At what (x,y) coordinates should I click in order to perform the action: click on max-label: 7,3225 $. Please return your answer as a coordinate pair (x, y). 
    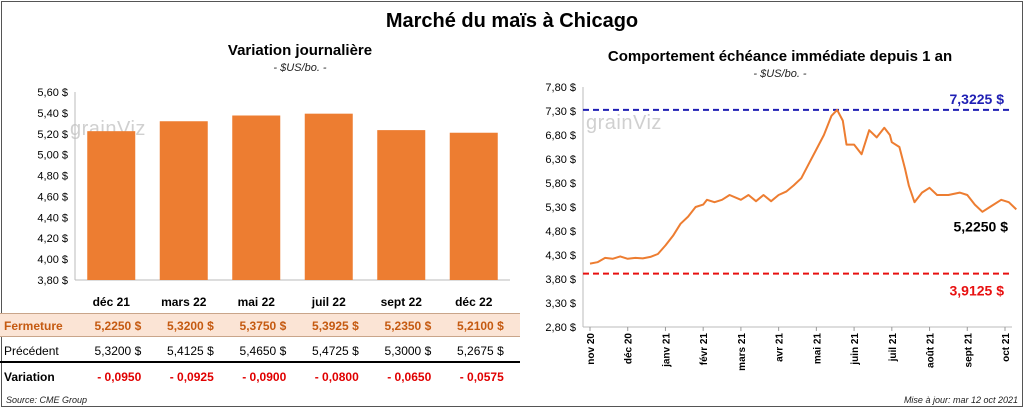
    Looking at the image, I should click on (977, 99).